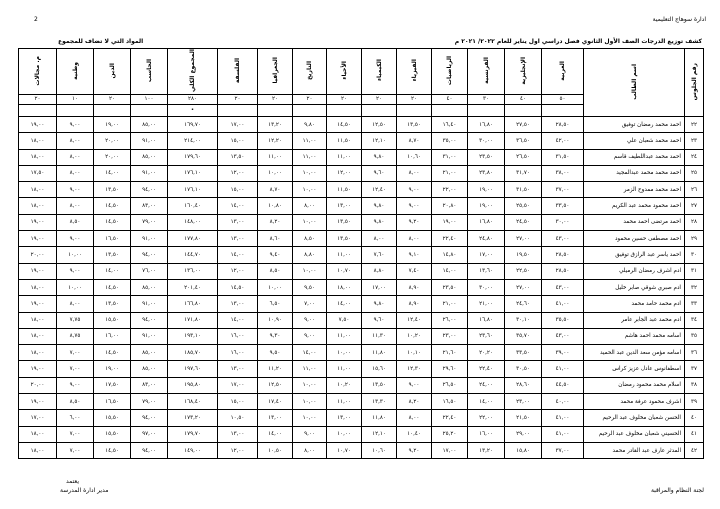  Describe the element at coordinates (414, 434) in the screenshot. I see `grade-cell: ١٠,٤٠` at that location.